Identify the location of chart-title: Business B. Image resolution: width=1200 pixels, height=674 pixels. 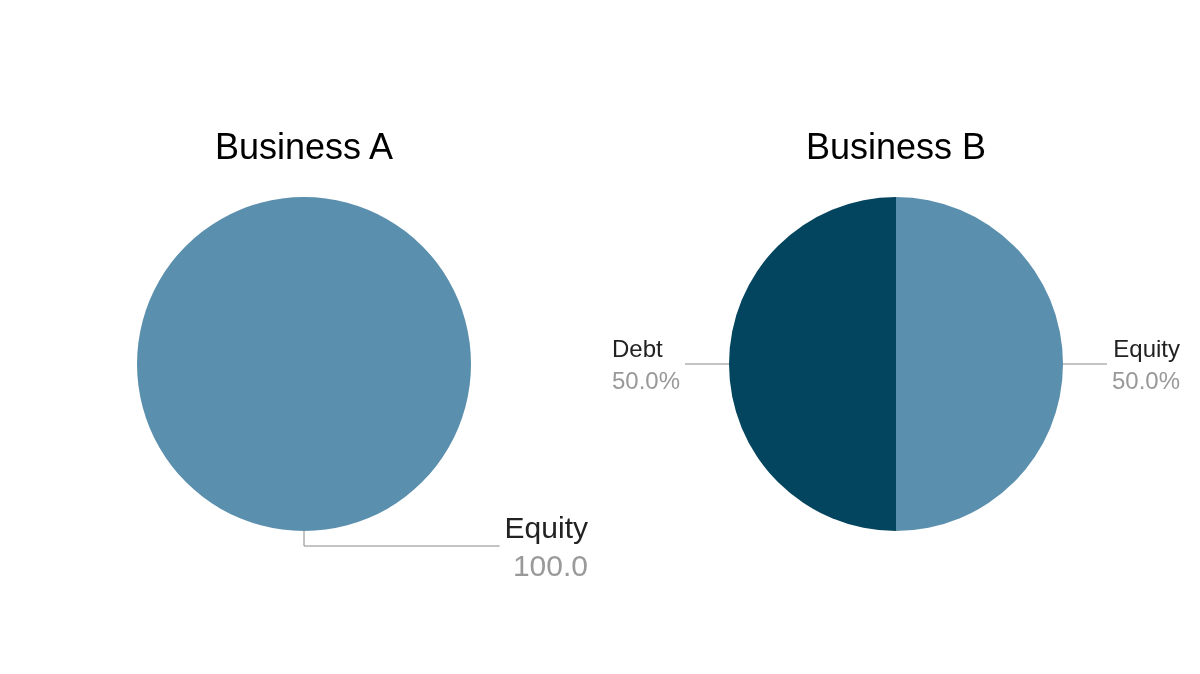
(896, 146).